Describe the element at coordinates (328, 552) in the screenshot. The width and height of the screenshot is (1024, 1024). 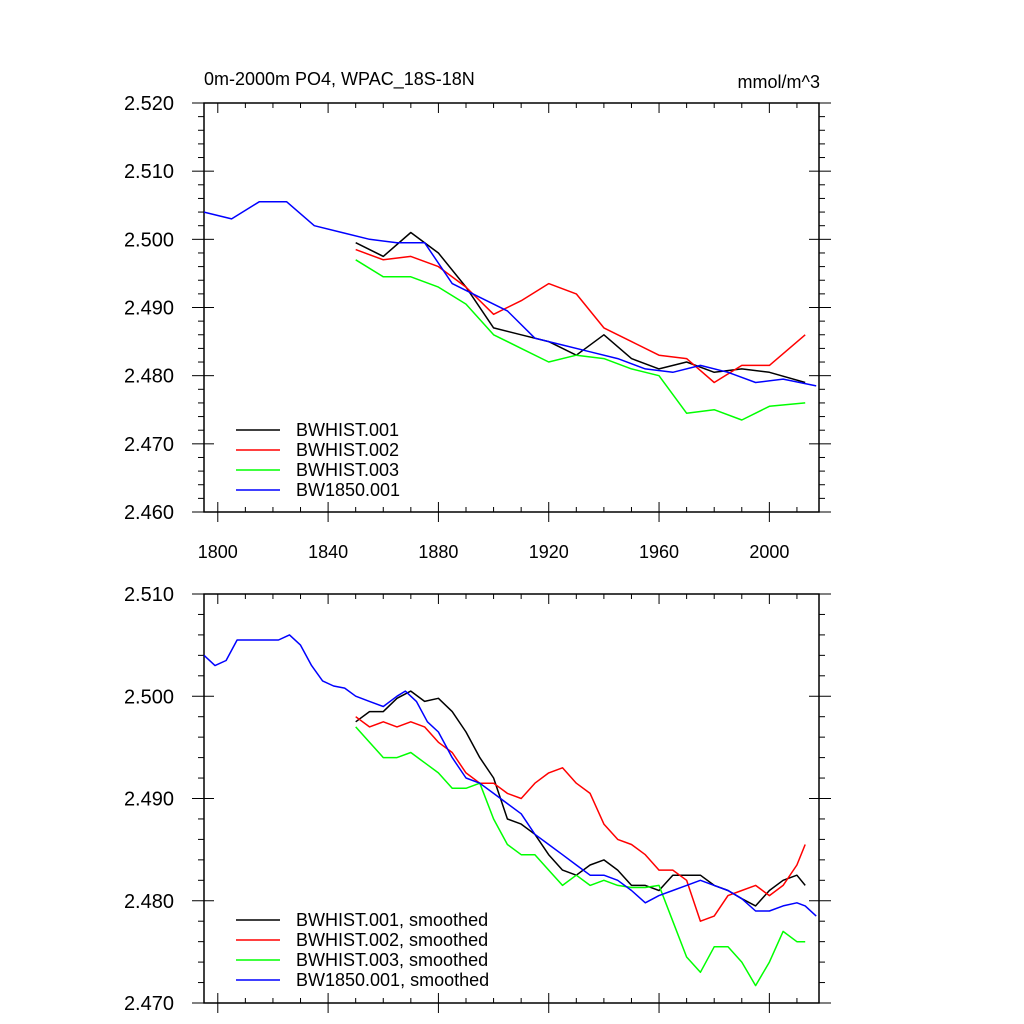
I see `x-tick-label: 1840` at that location.